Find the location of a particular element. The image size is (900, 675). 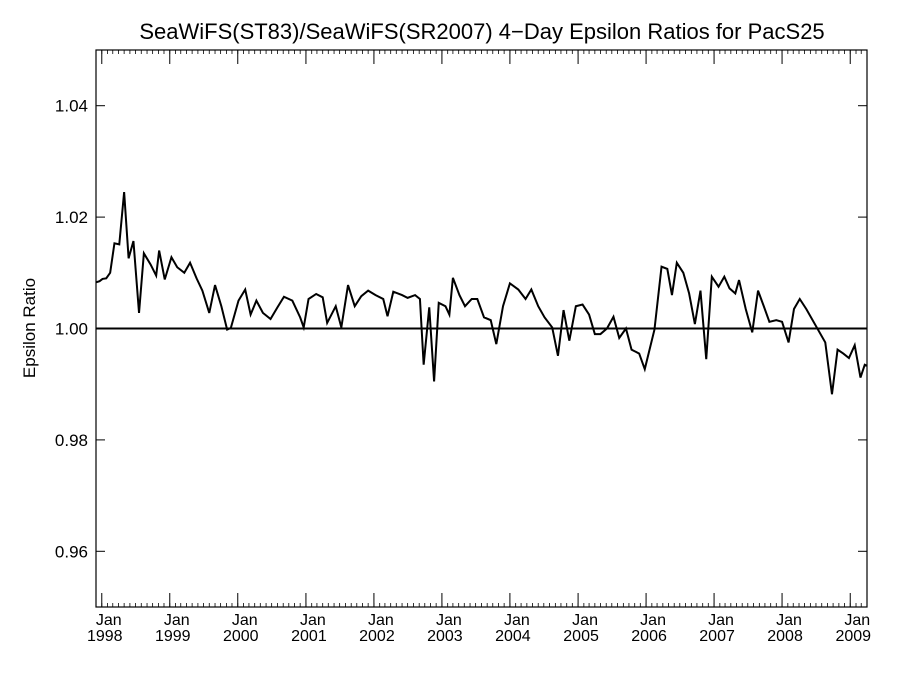

x-tick-label-year: 1998 is located at coordinates (105, 636).